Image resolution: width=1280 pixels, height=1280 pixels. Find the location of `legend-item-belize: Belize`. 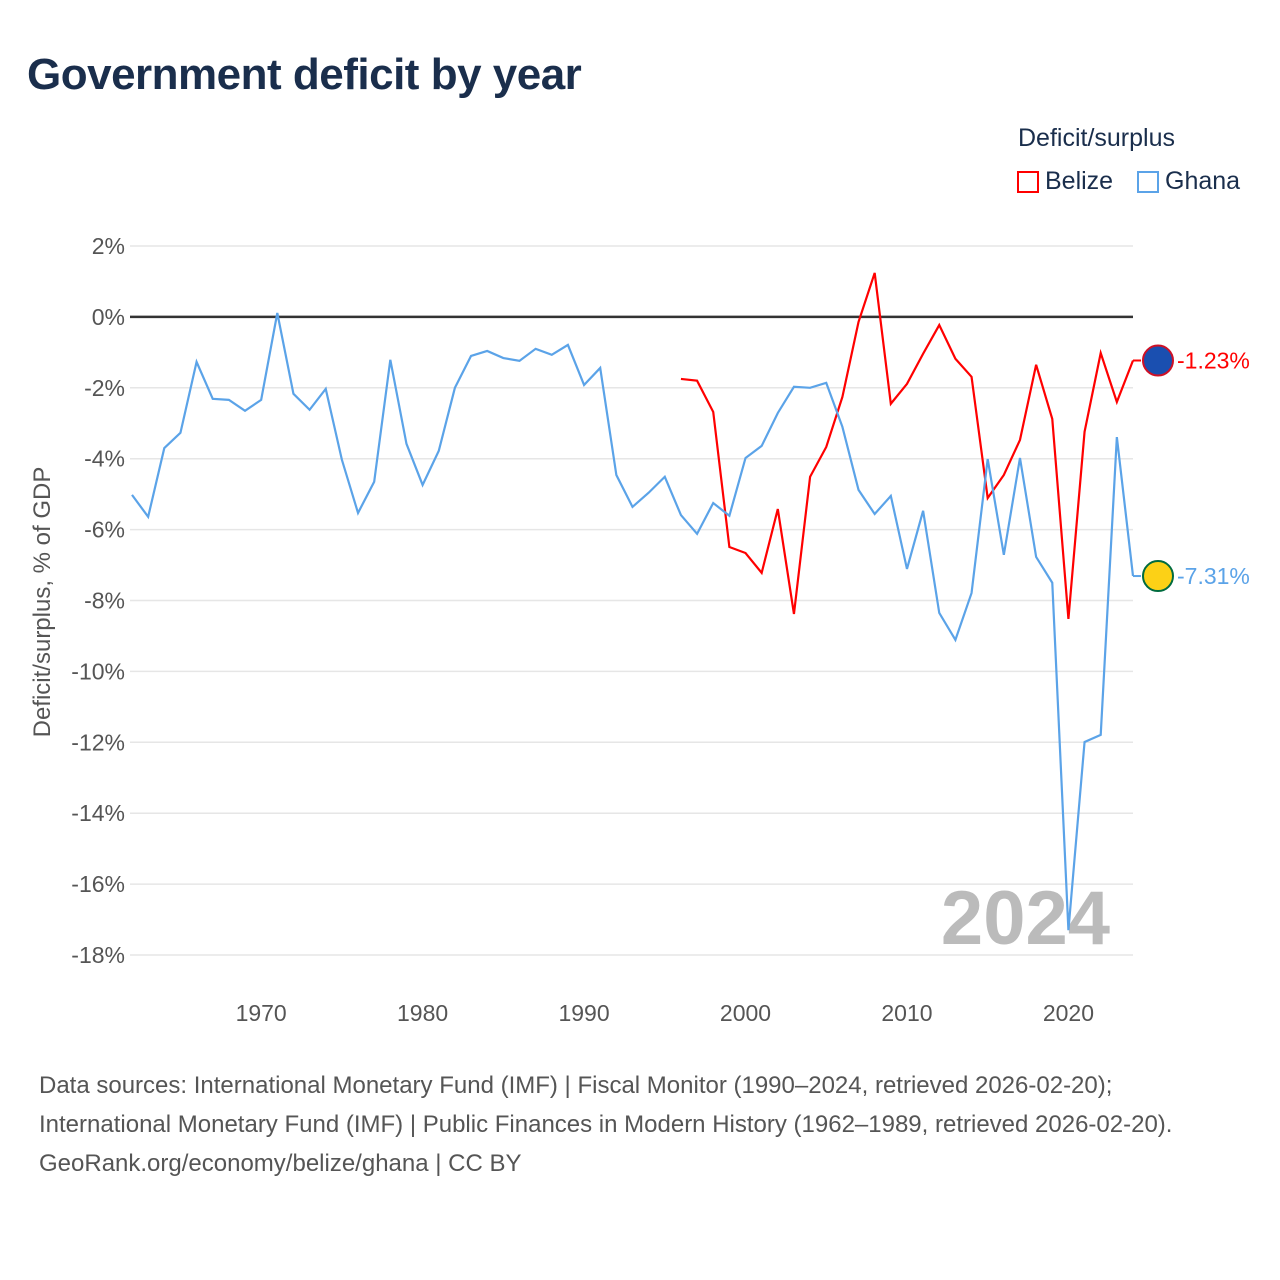

legend-item-belize: Belize is located at coordinates (1065, 181).